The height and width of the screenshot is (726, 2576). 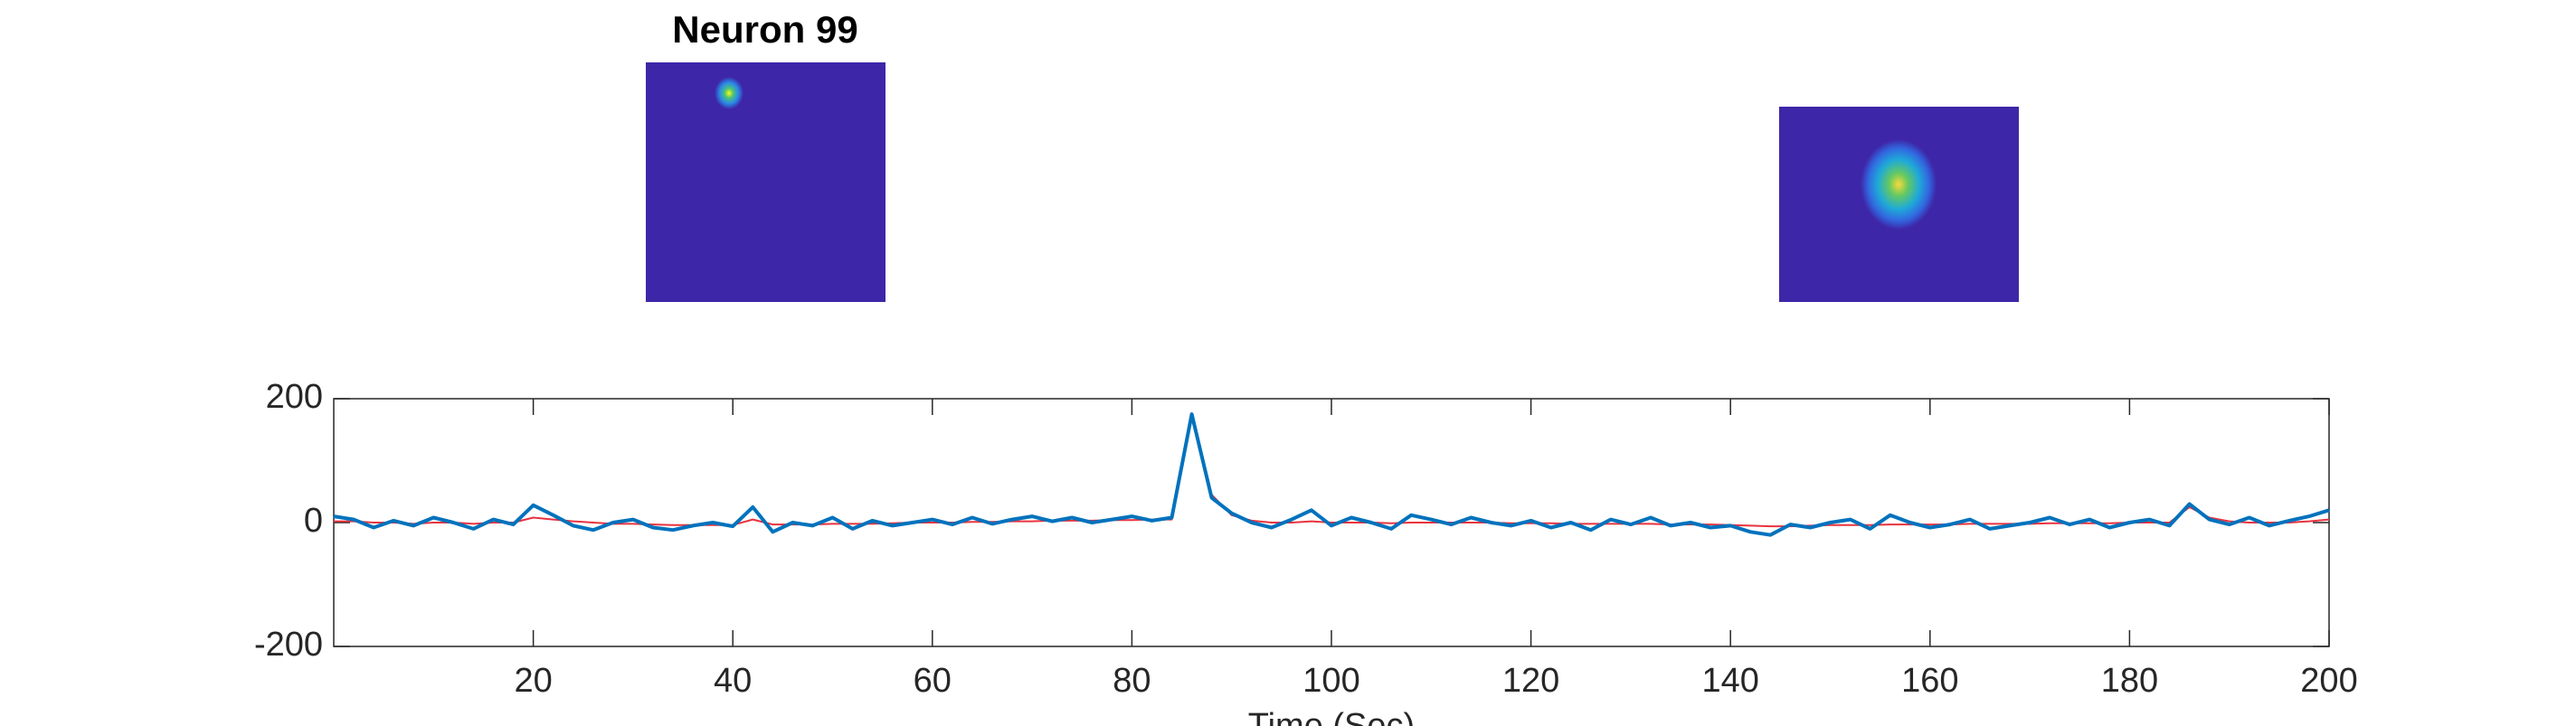 What do you see at coordinates (1930, 681) in the screenshot?
I see `x-tick-label: 160` at bounding box center [1930, 681].